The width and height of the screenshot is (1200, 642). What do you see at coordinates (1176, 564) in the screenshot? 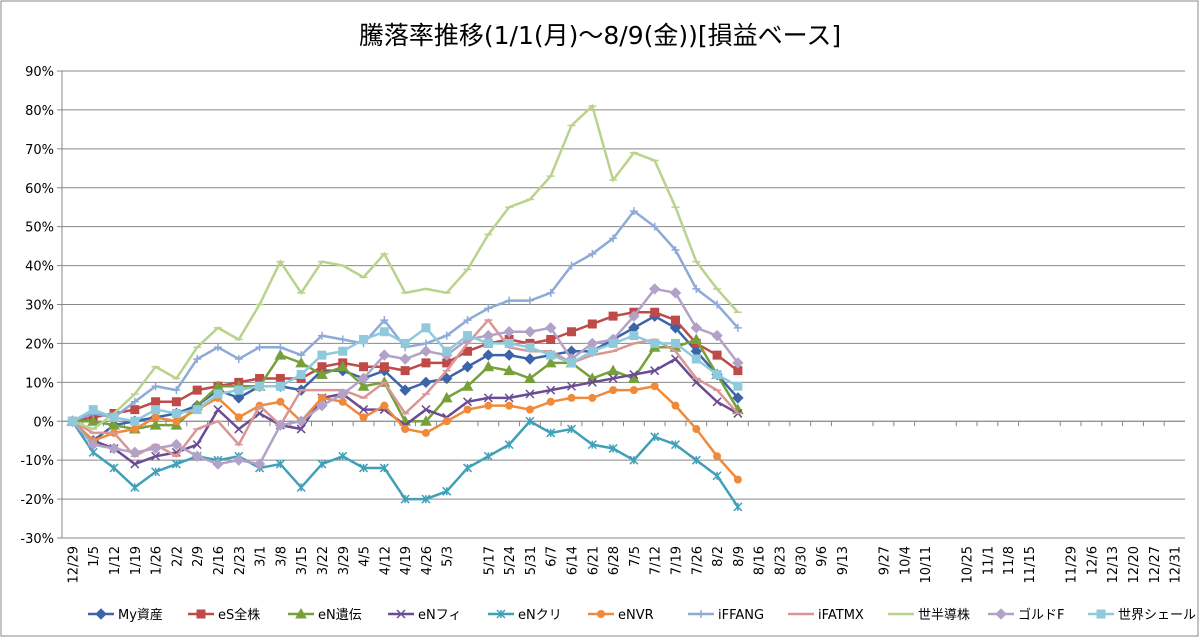
I see `x-tick-label: 12/31` at bounding box center [1176, 564].